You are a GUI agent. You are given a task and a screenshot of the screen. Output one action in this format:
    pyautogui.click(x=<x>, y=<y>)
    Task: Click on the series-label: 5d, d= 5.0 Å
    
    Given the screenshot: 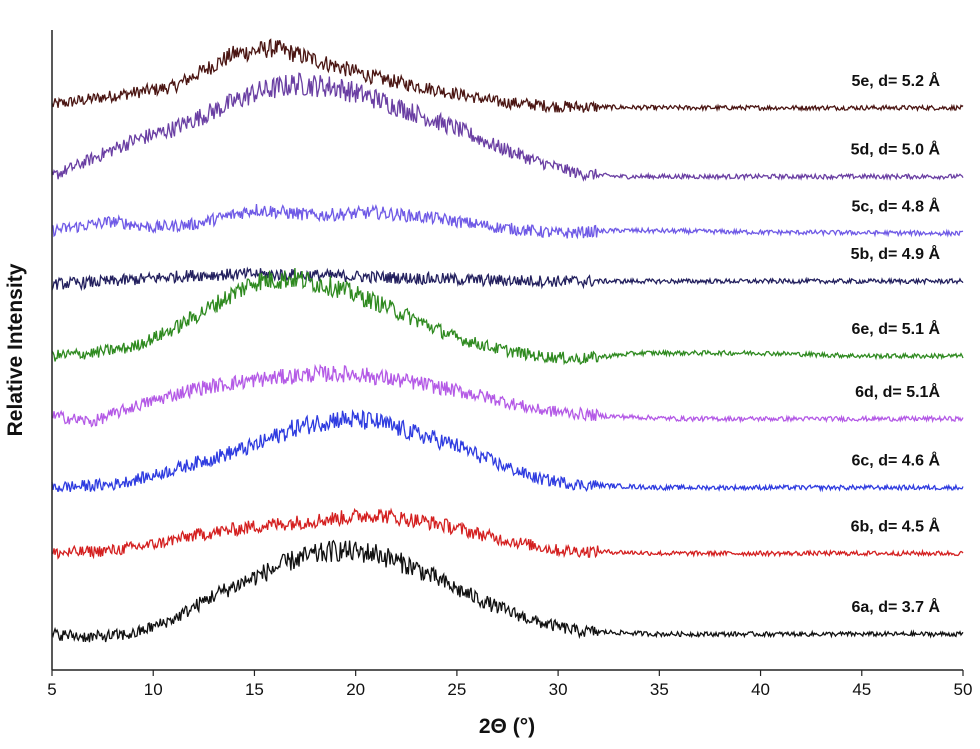 What is the action you would take?
    pyautogui.click(x=896, y=149)
    